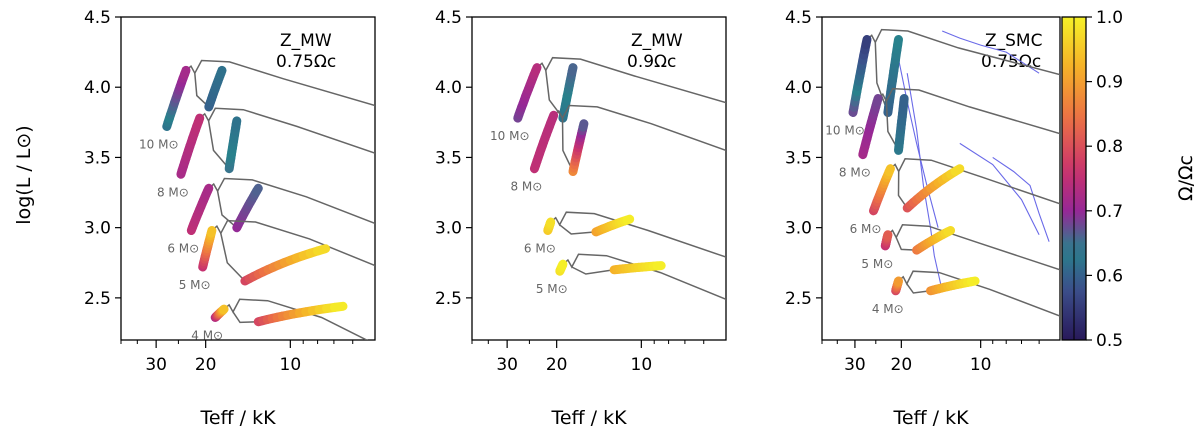  Describe the element at coordinates (306, 62) in the screenshot. I see `panel-rotation: 0.75Ωc` at that location.